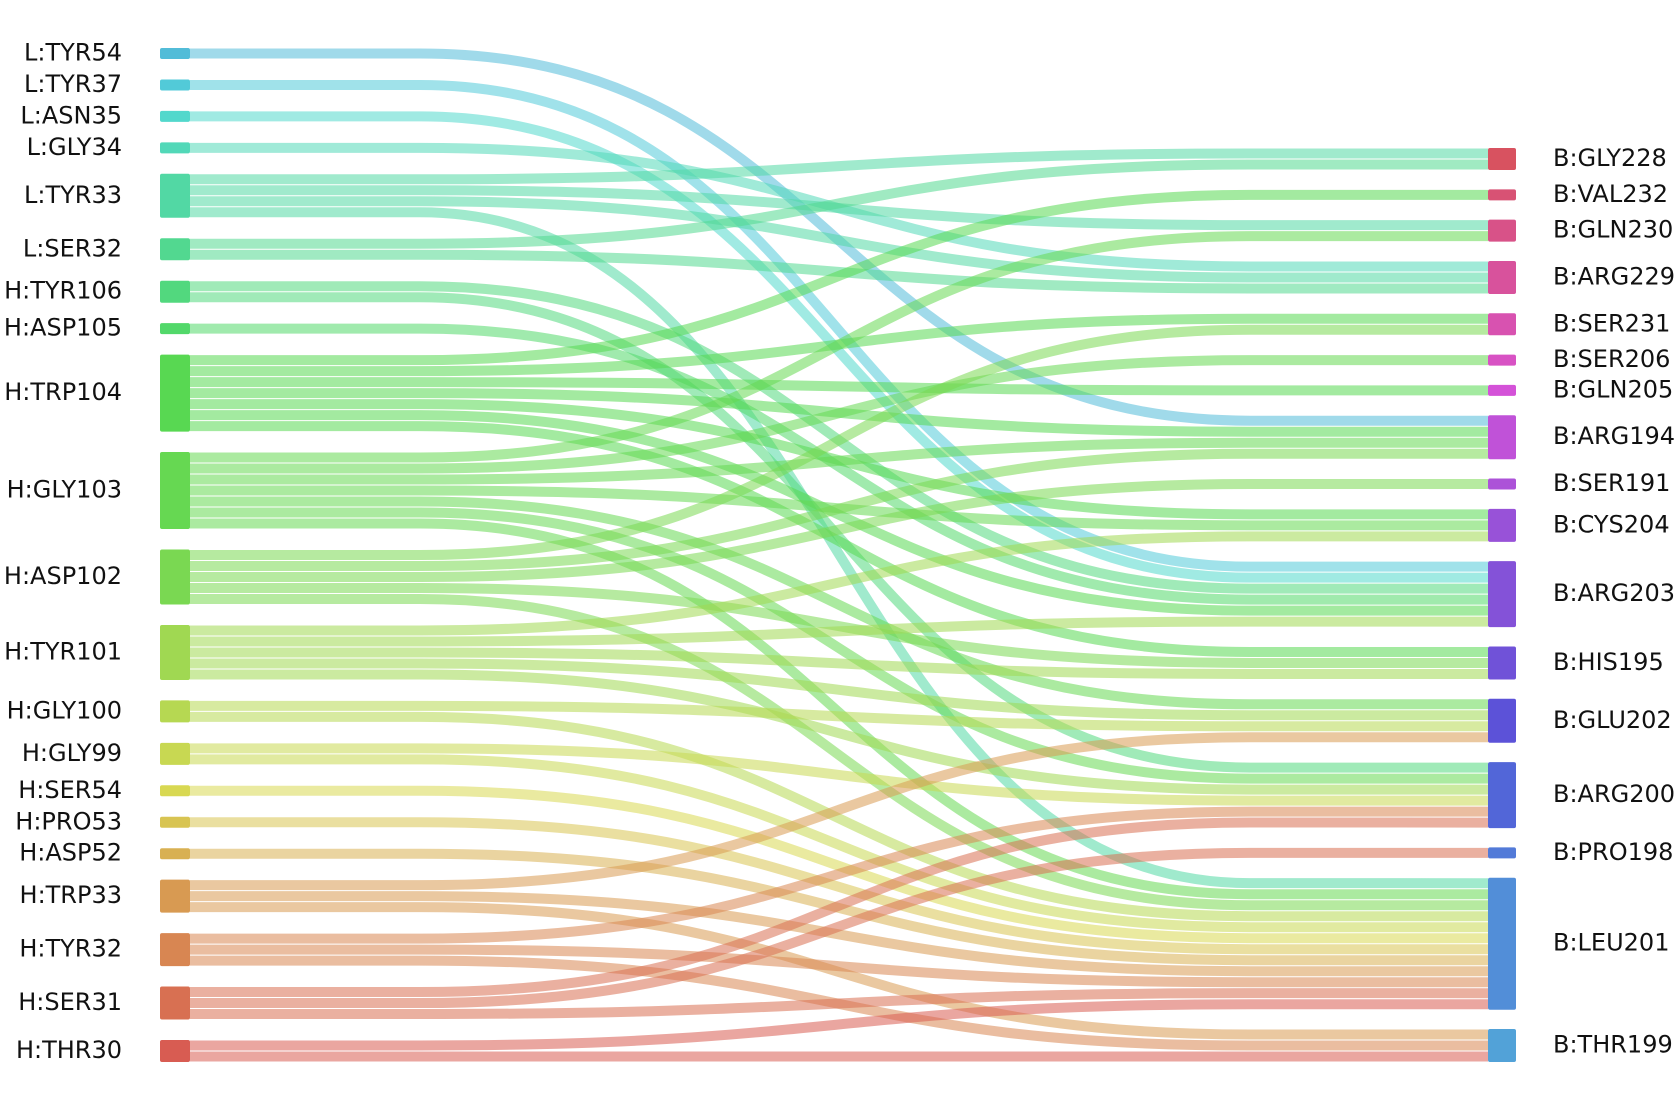 Image resolution: width=1680 pixels, height=1108 pixels. Describe the element at coordinates (72, 753) in the screenshot. I see `left-node-label: H:GLY99` at that location.